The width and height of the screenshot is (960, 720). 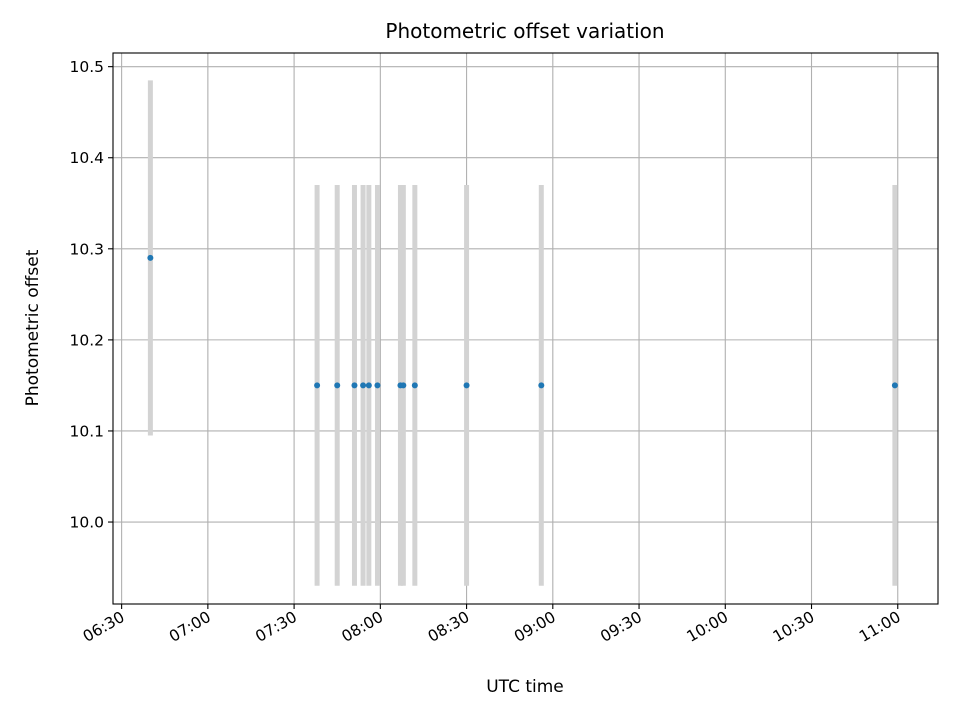 What do you see at coordinates (86, 249) in the screenshot?
I see `y-tick-label: 10.3` at bounding box center [86, 249].